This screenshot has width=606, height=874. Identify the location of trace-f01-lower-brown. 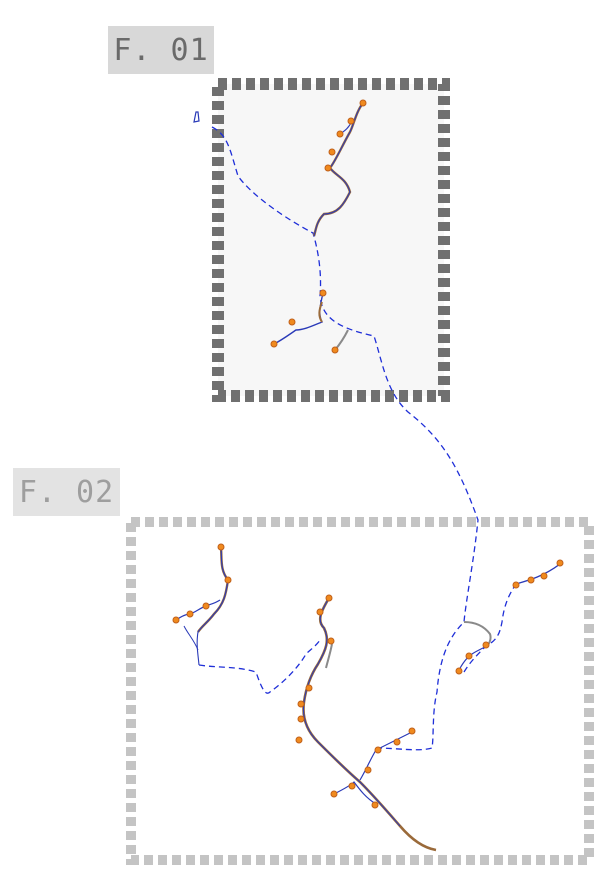
(320, 312).